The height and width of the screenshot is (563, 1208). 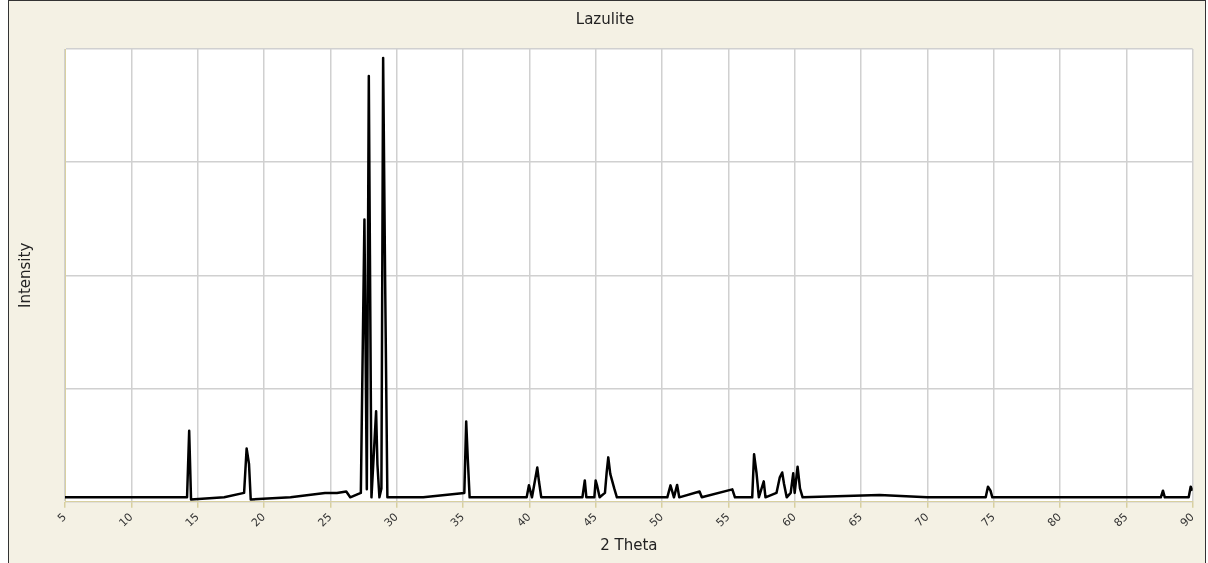 I want to click on x-tick-label: 60, so click(x=789, y=520).